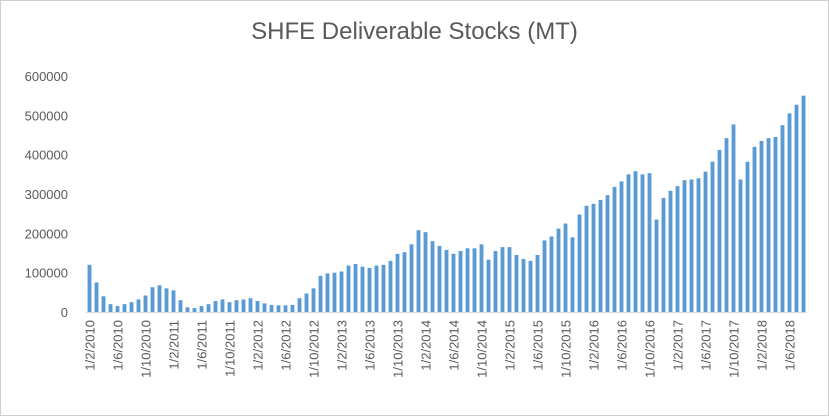 The height and width of the screenshot is (416, 829). I want to click on x-tick-label: 1/6/2011, so click(202, 345).